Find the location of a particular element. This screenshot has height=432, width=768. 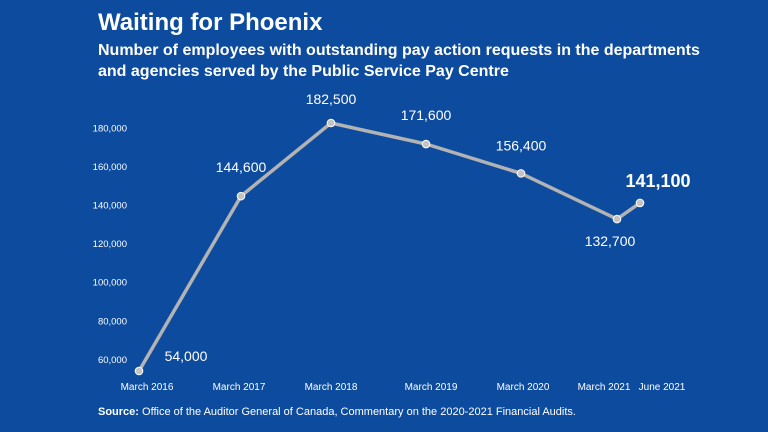

data-label: 156,400 is located at coordinates (521, 145).